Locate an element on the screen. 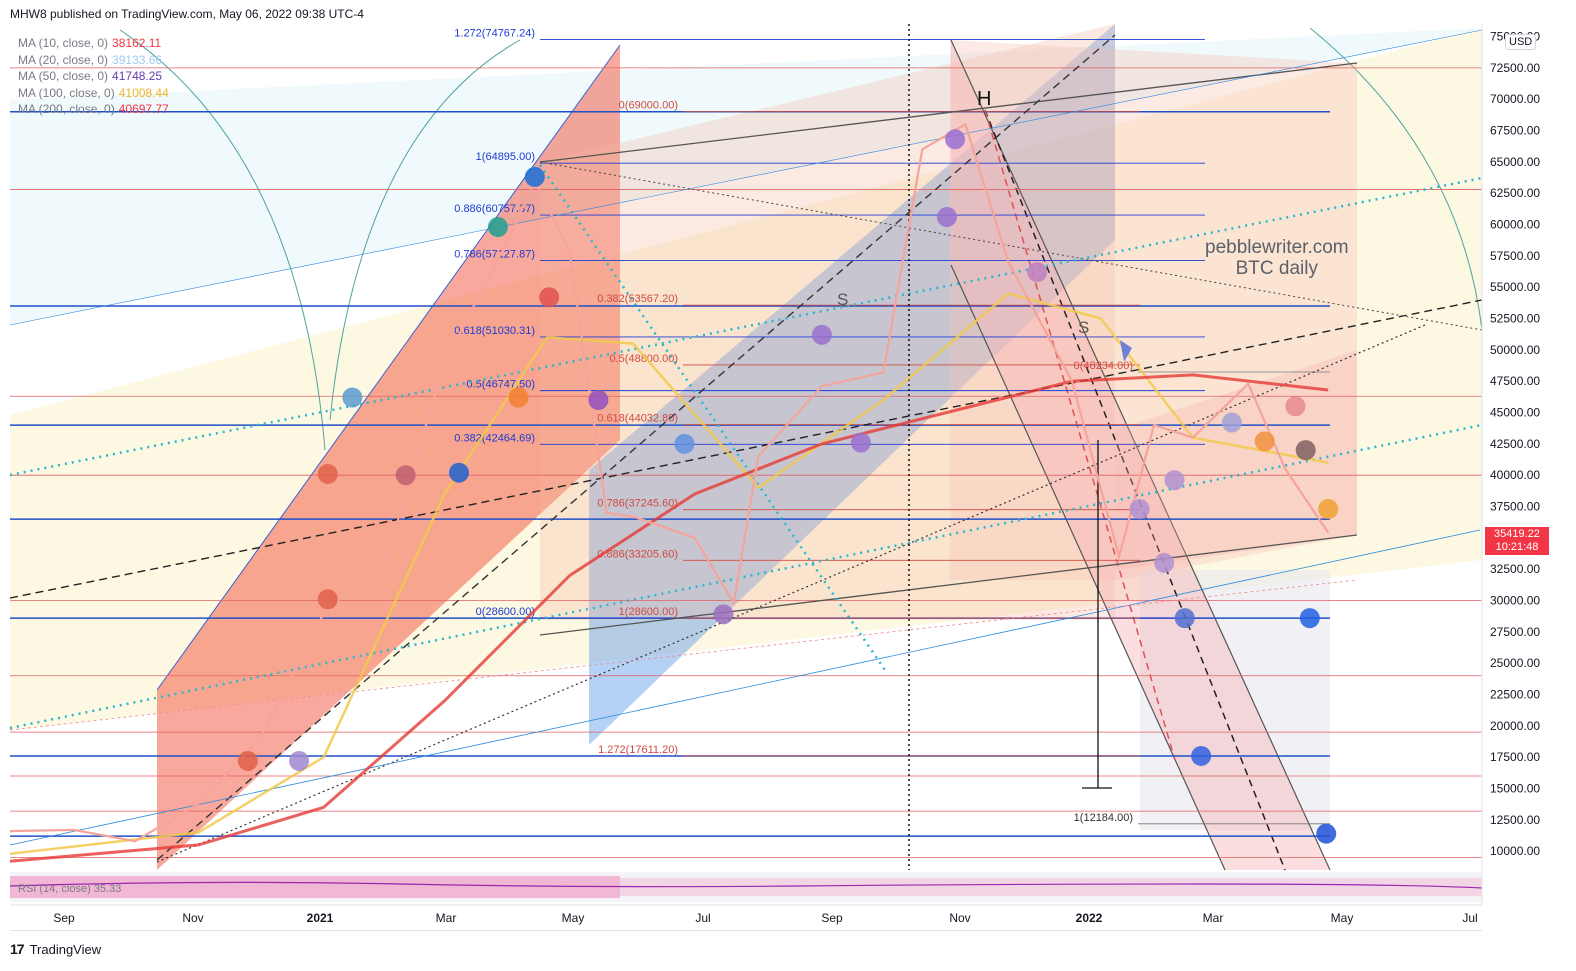  legend-ma20: MA (20, close, 0) 39133.66 is located at coordinates (90, 59).